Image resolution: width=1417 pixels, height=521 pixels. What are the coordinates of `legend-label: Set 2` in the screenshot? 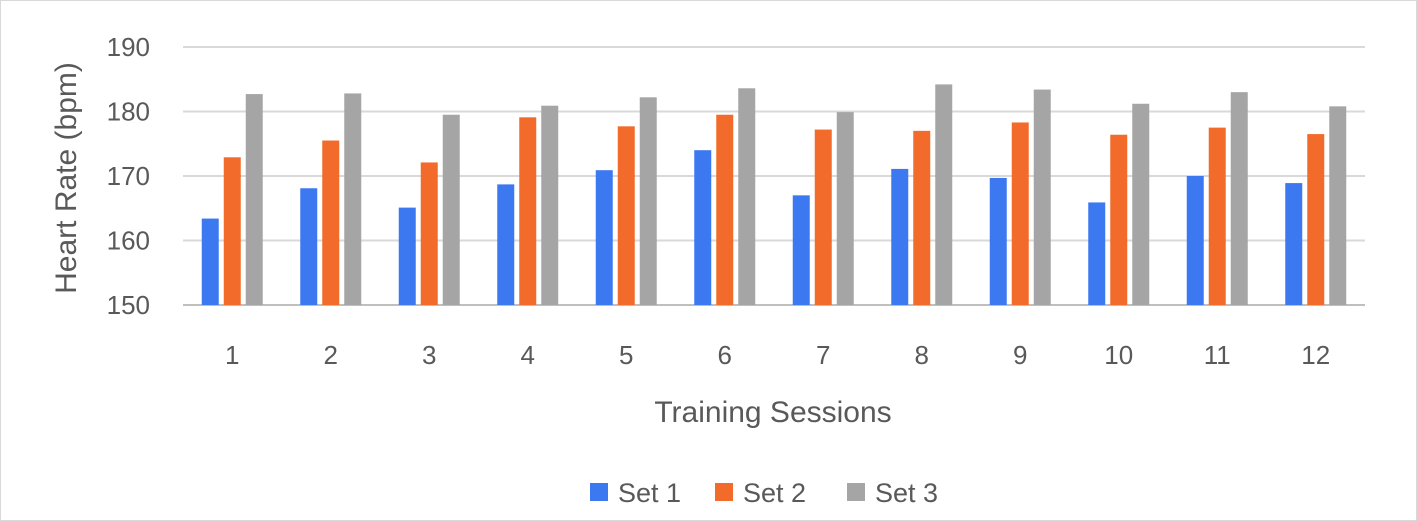 It's located at (774, 493).